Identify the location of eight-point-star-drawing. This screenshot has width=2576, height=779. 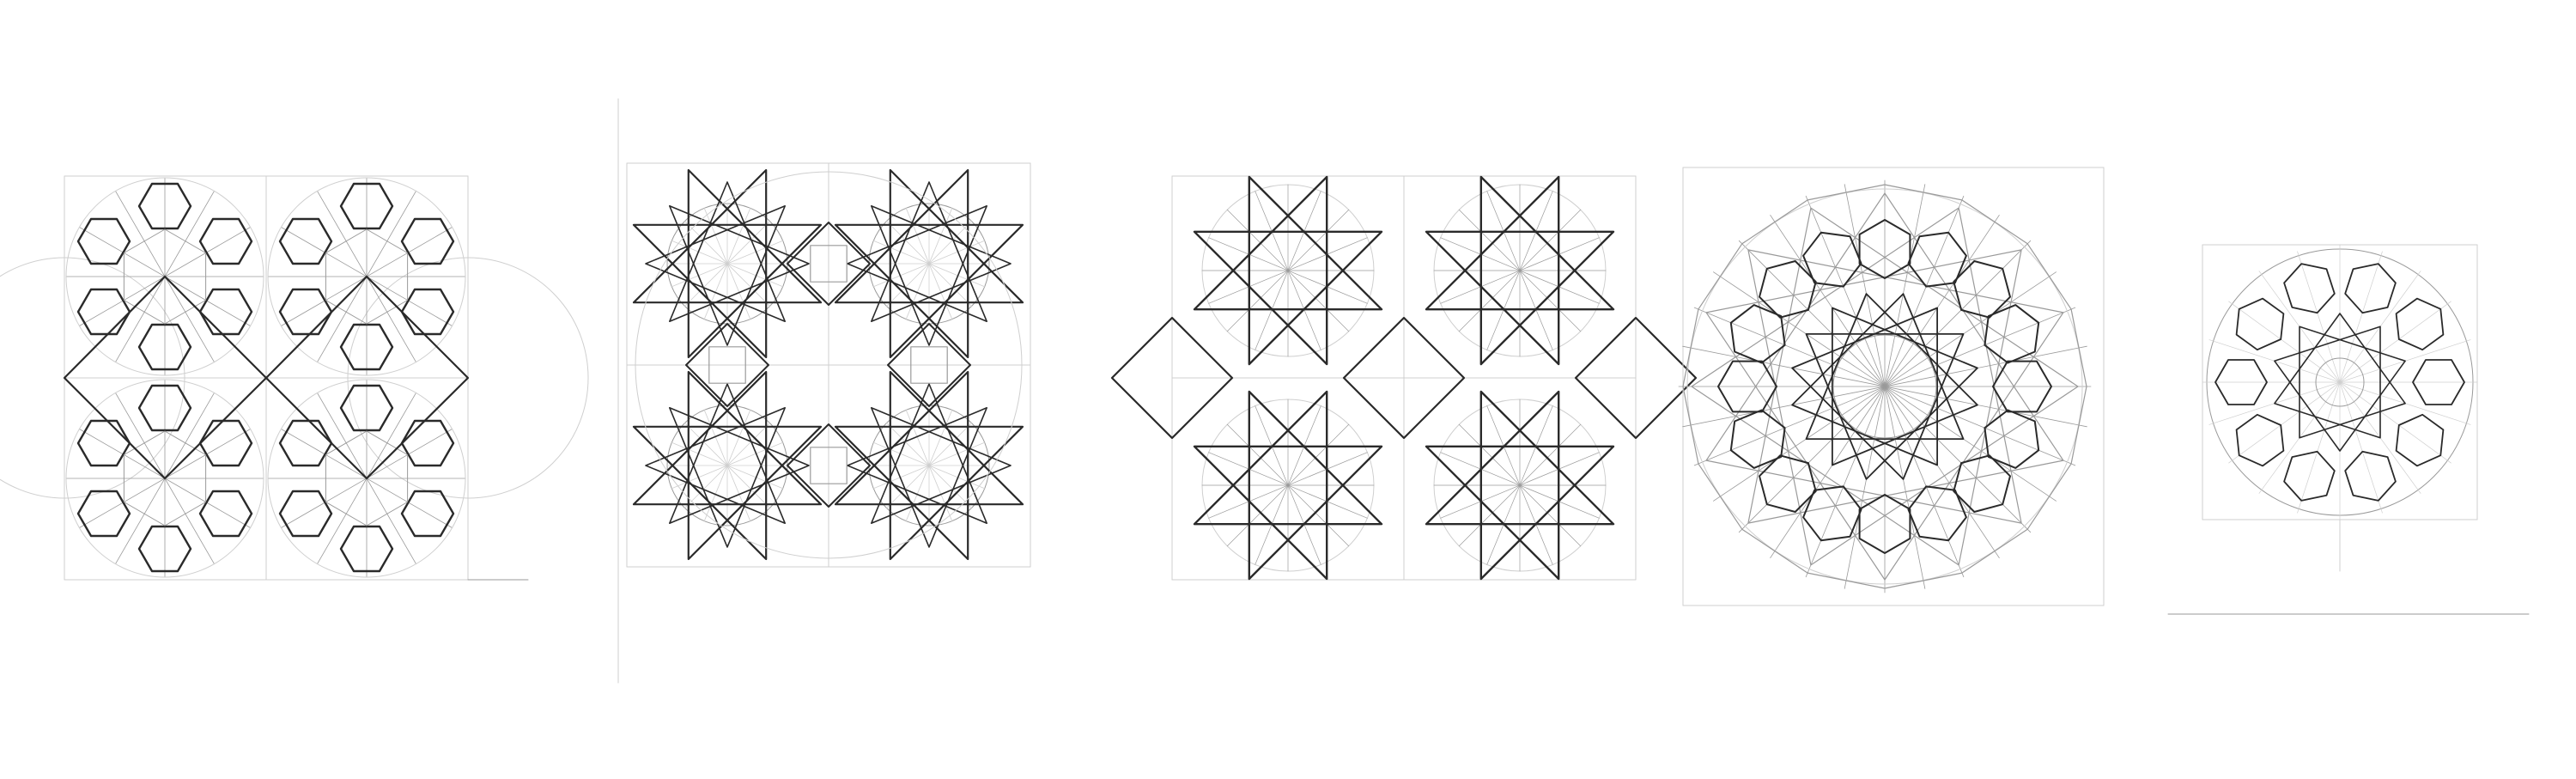
(1404, 378).